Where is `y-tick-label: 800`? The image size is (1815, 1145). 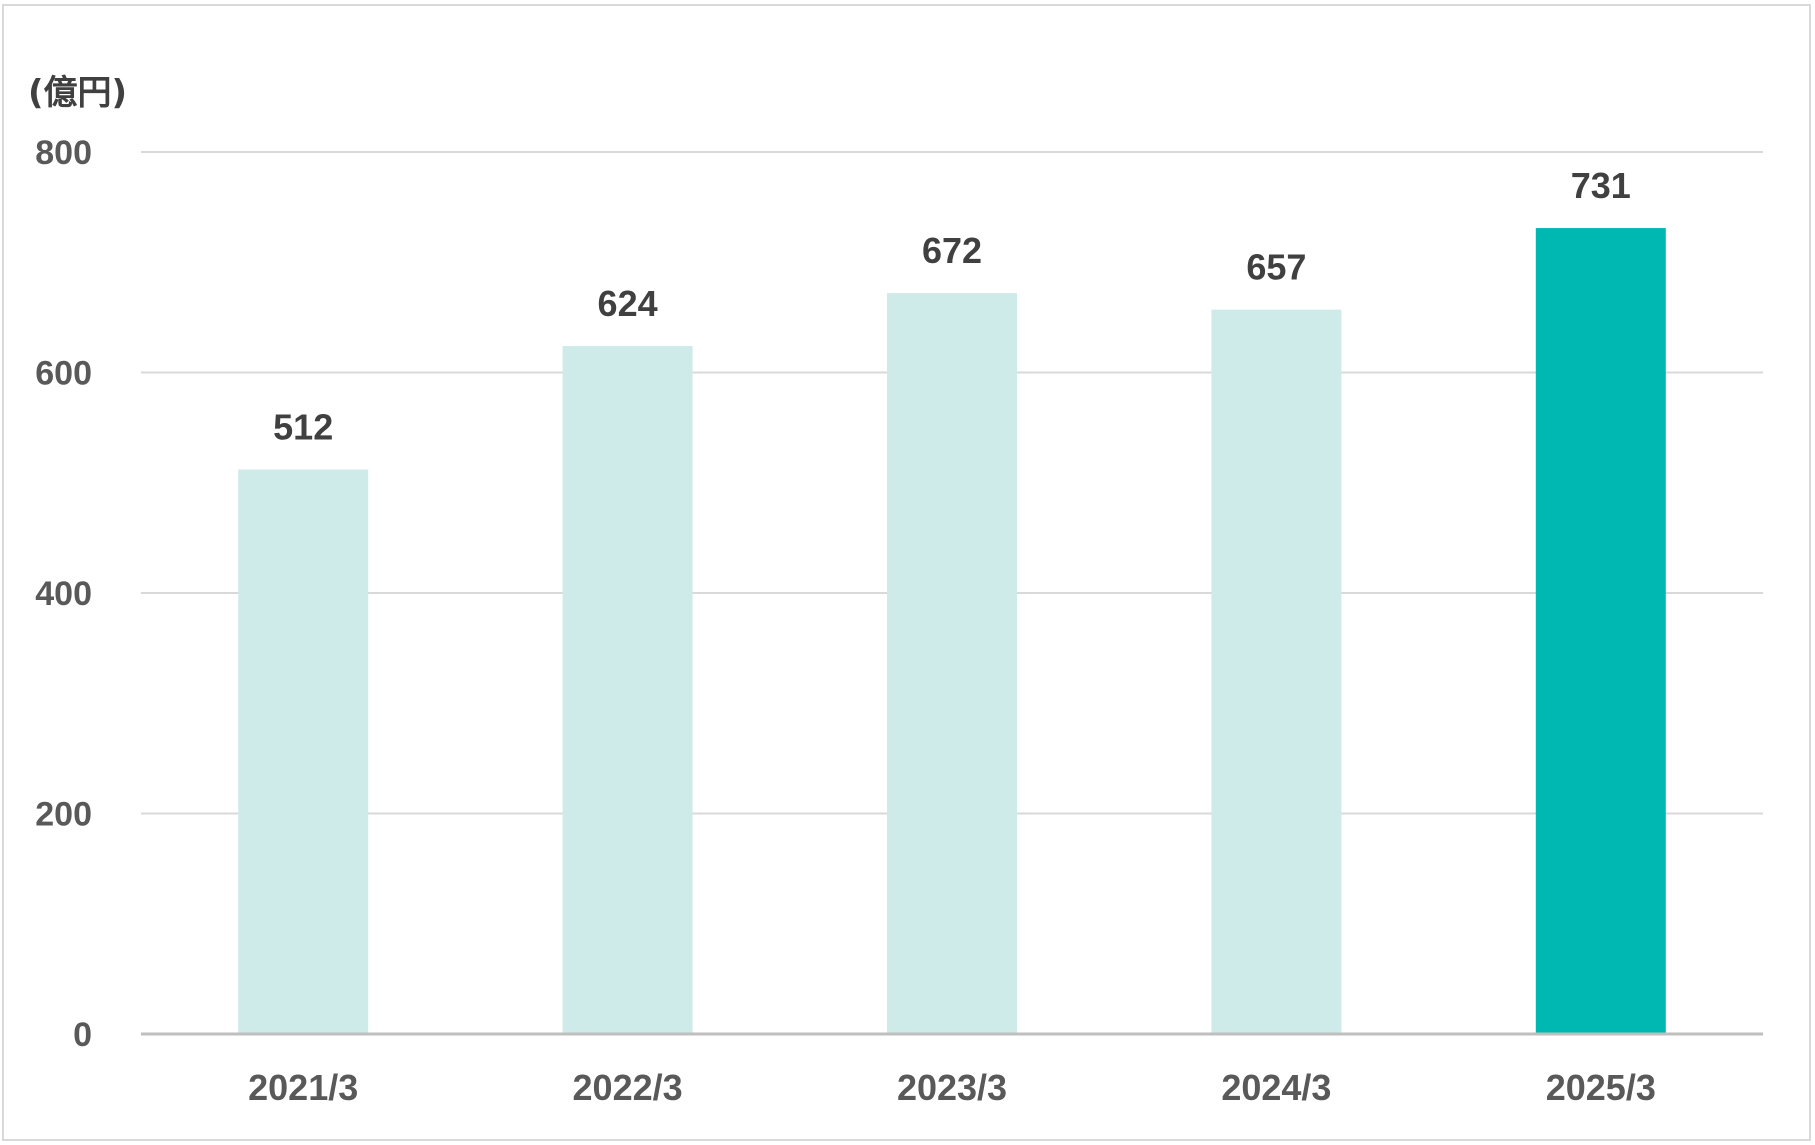 y-tick-label: 800 is located at coordinates (63, 153).